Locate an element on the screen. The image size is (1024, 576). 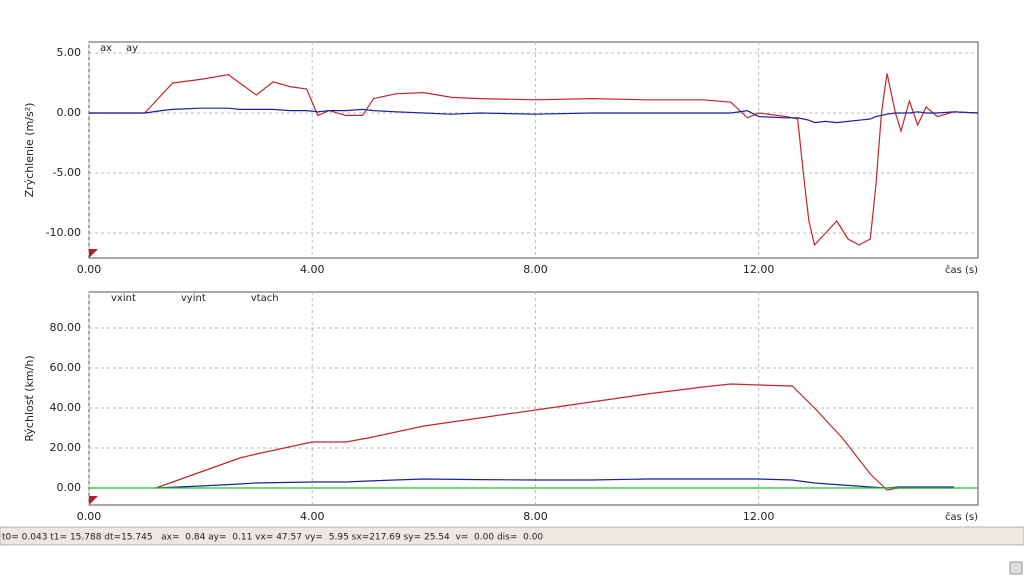
y-tick-label: 60.00 is located at coordinates (66, 367).